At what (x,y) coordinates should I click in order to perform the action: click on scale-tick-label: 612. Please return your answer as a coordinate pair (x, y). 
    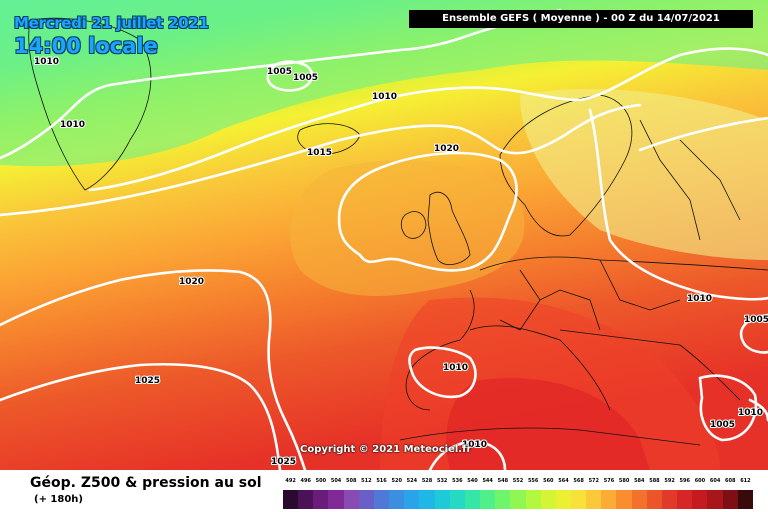
    Looking at the image, I should click on (745, 481).